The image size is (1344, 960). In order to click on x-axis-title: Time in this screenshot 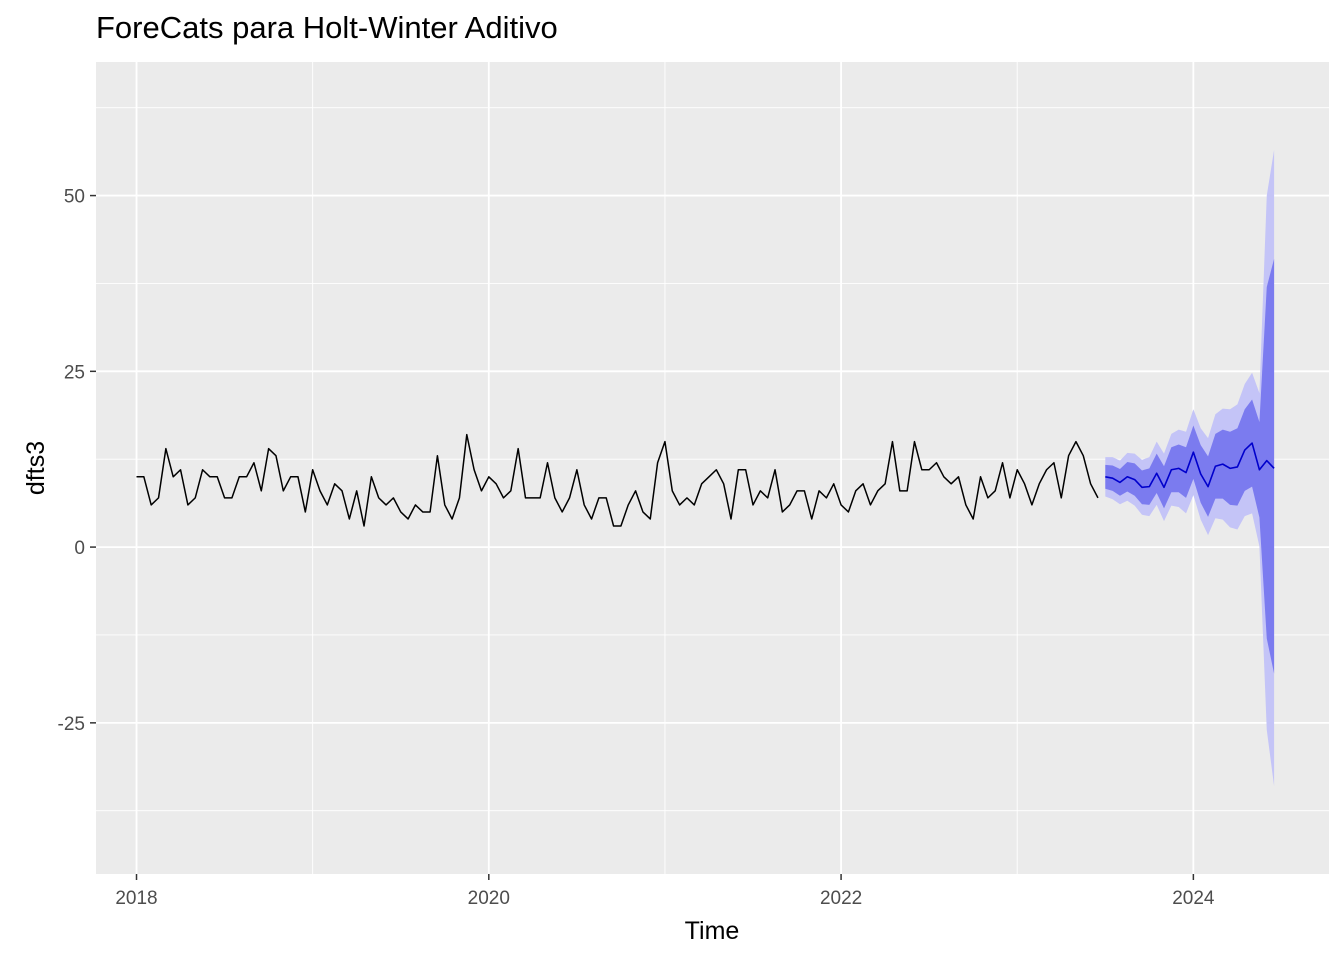, I will do `click(712, 931)`.